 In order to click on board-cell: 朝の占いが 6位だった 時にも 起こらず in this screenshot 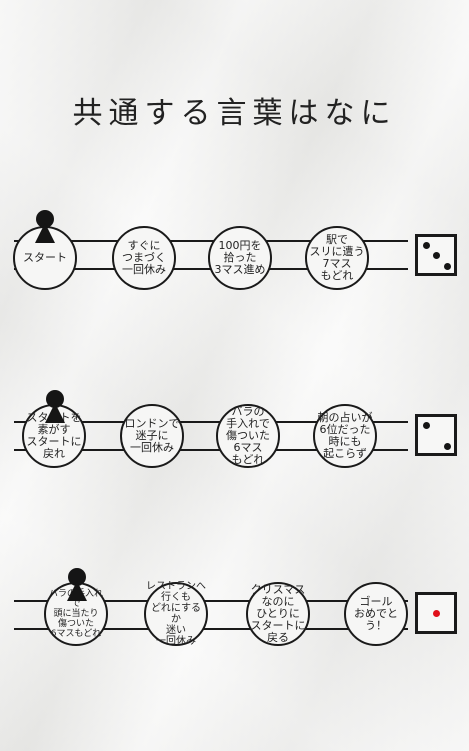, I will do `click(345, 436)`.